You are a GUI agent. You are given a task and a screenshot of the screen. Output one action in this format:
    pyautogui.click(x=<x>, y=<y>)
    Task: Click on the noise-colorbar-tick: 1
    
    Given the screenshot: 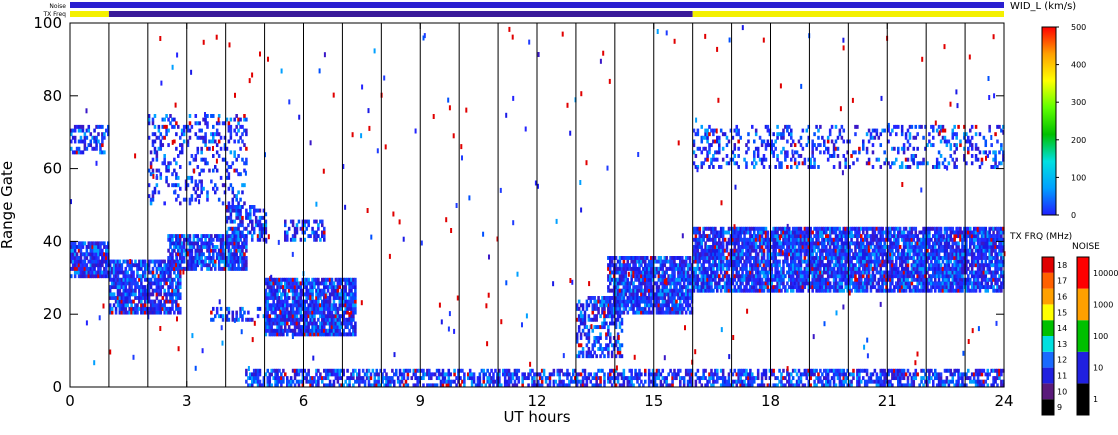 What is the action you would take?
    pyautogui.click(x=1095, y=399)
    